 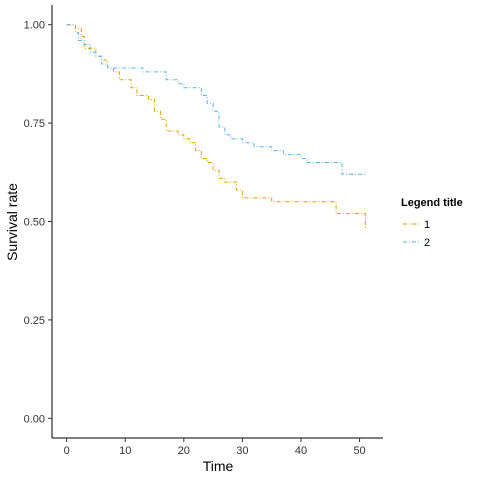 I want to click on x-axis-ticks: 0 10 20 30 40 50, so click(x=215, y=447).